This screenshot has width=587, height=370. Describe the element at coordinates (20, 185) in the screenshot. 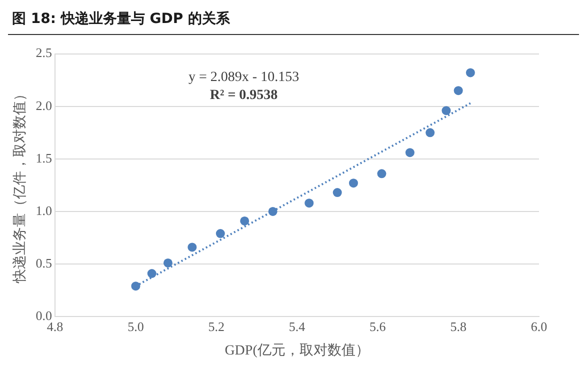

I see `y-axis-title: 快递业务量（亿件，取对数值）` at that location.